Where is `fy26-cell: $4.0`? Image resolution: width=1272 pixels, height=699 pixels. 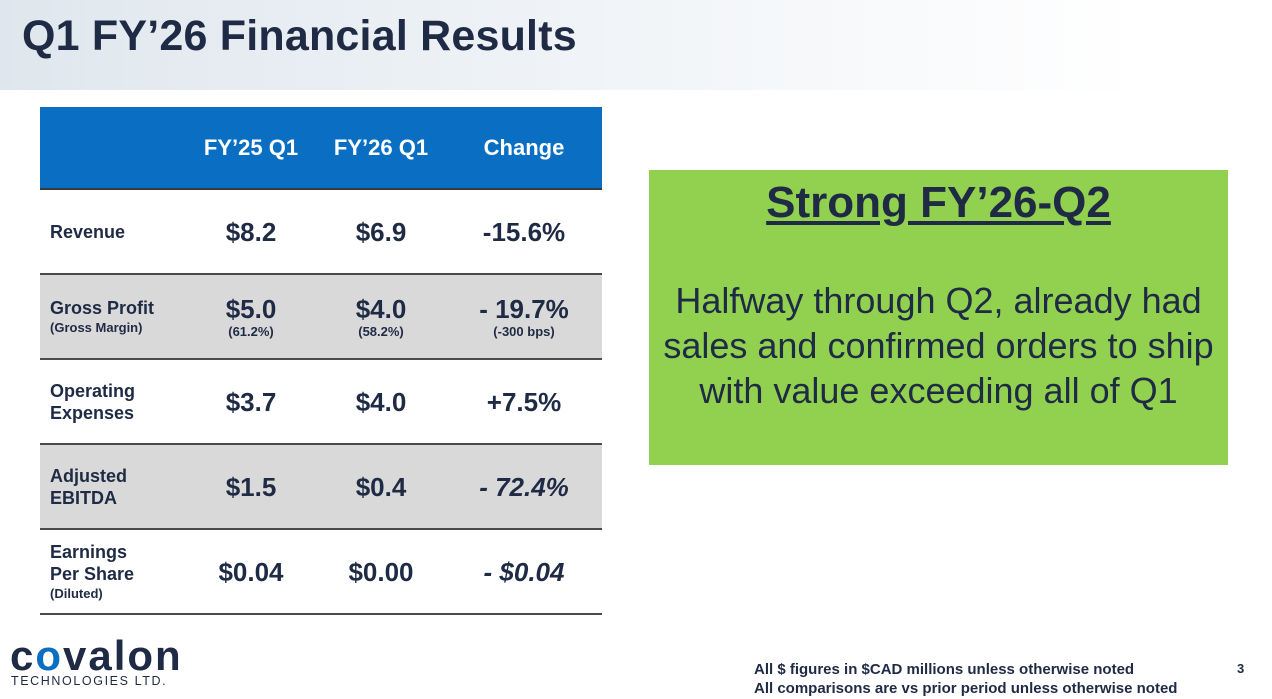
fy26-cell: $4.0 is located at coordinates (381, 402).